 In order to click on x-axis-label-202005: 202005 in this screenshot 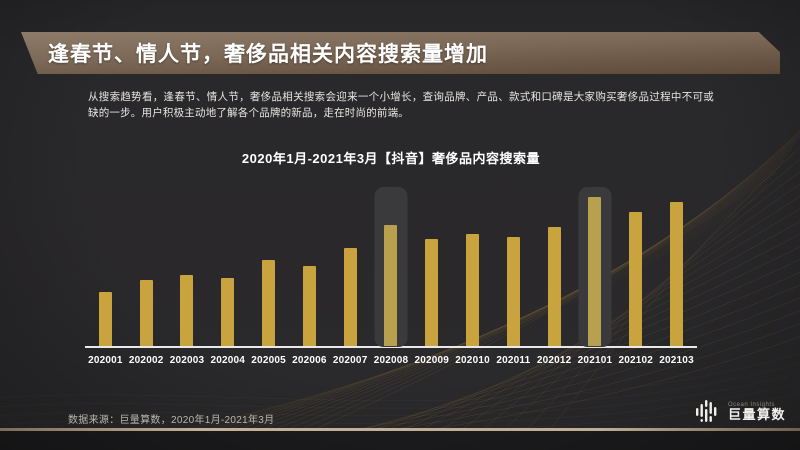, I will do `click(268, 360)`.